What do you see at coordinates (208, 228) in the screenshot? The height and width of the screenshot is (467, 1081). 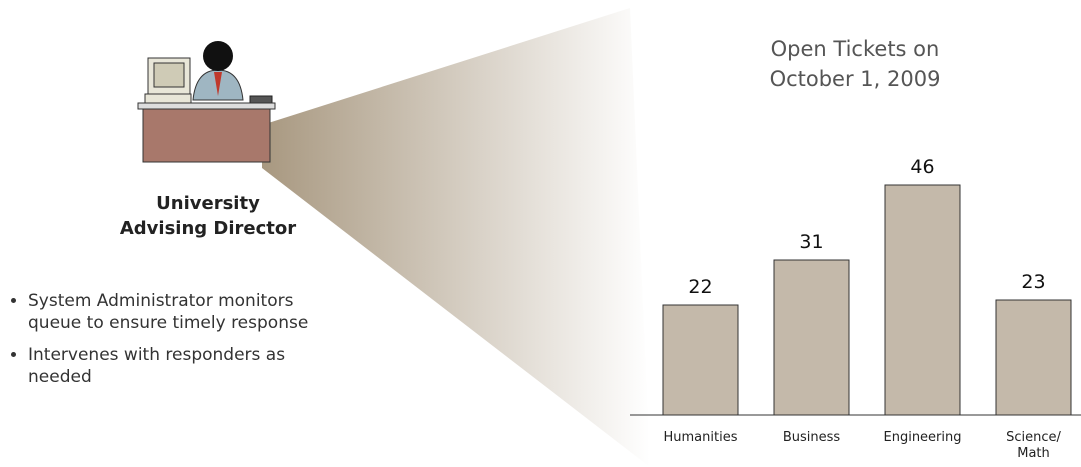 I see `caption-line: Advising Director` at bounding box center [208, 228].